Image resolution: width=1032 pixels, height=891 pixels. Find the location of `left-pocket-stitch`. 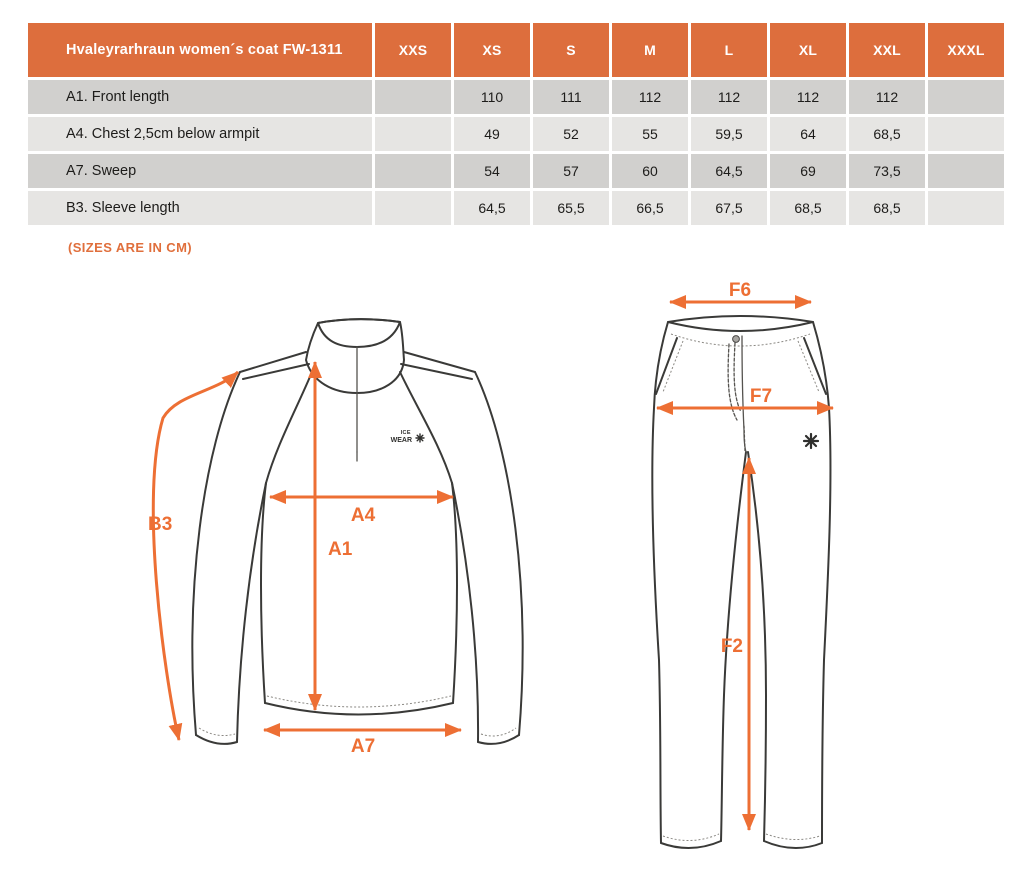

left-pocket-stitch is located at coordinates (673, 366).